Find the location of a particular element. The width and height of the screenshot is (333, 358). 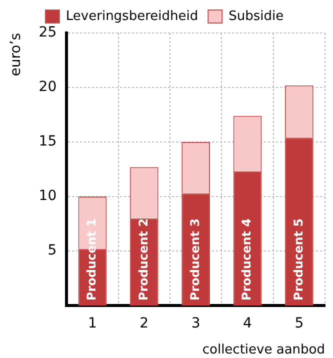

annotation: Producent 2 is located at coordinates (143, 259).